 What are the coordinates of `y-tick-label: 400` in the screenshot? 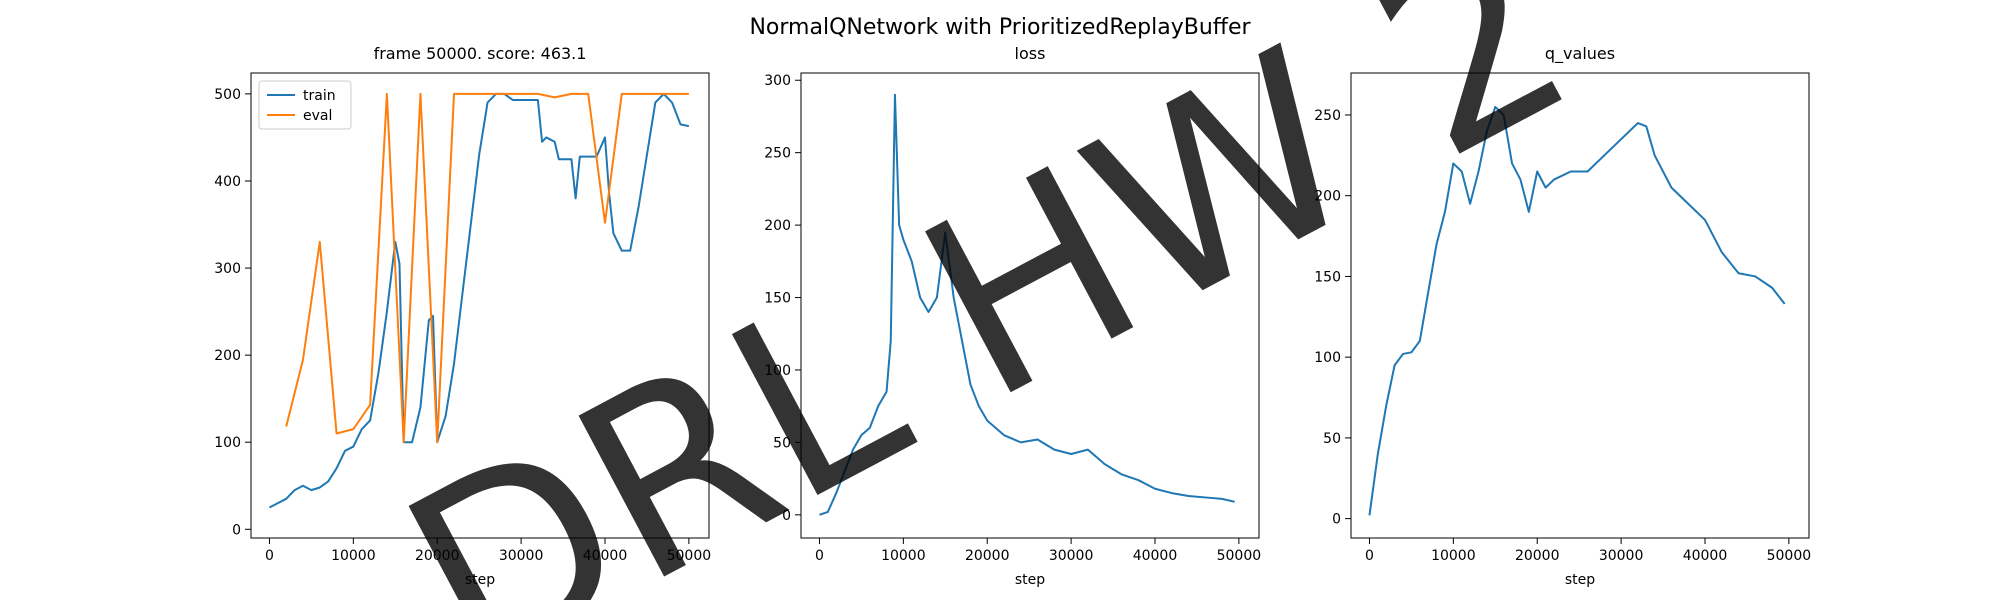 It's located at (227, 182).